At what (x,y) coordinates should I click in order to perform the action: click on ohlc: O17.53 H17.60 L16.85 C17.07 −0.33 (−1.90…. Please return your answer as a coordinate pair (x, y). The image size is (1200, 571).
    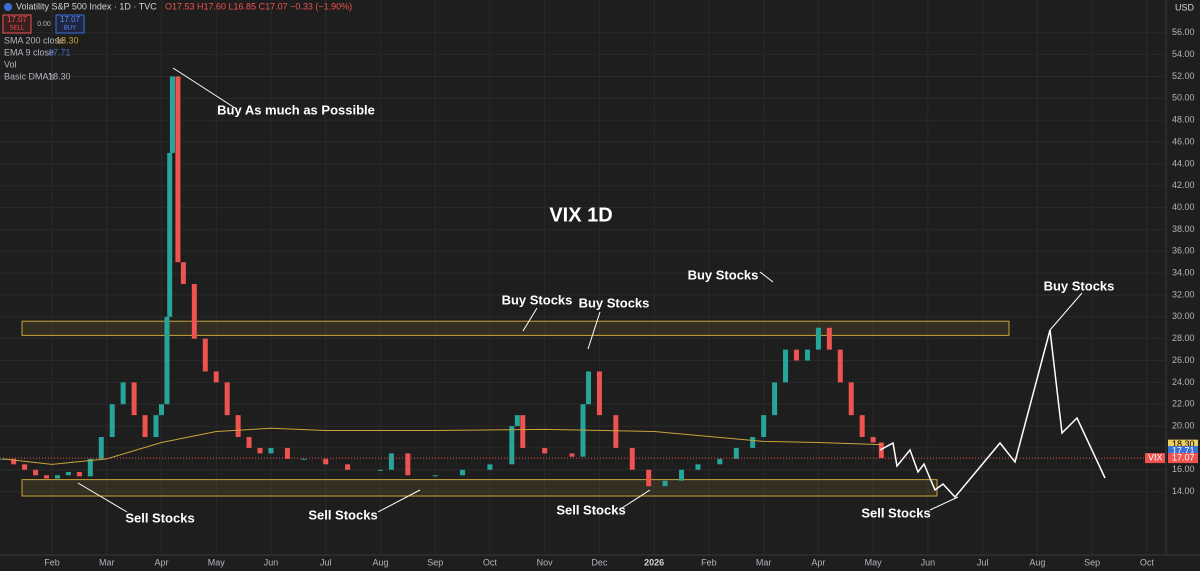
    Looking at the image, I should click on (258, 6).